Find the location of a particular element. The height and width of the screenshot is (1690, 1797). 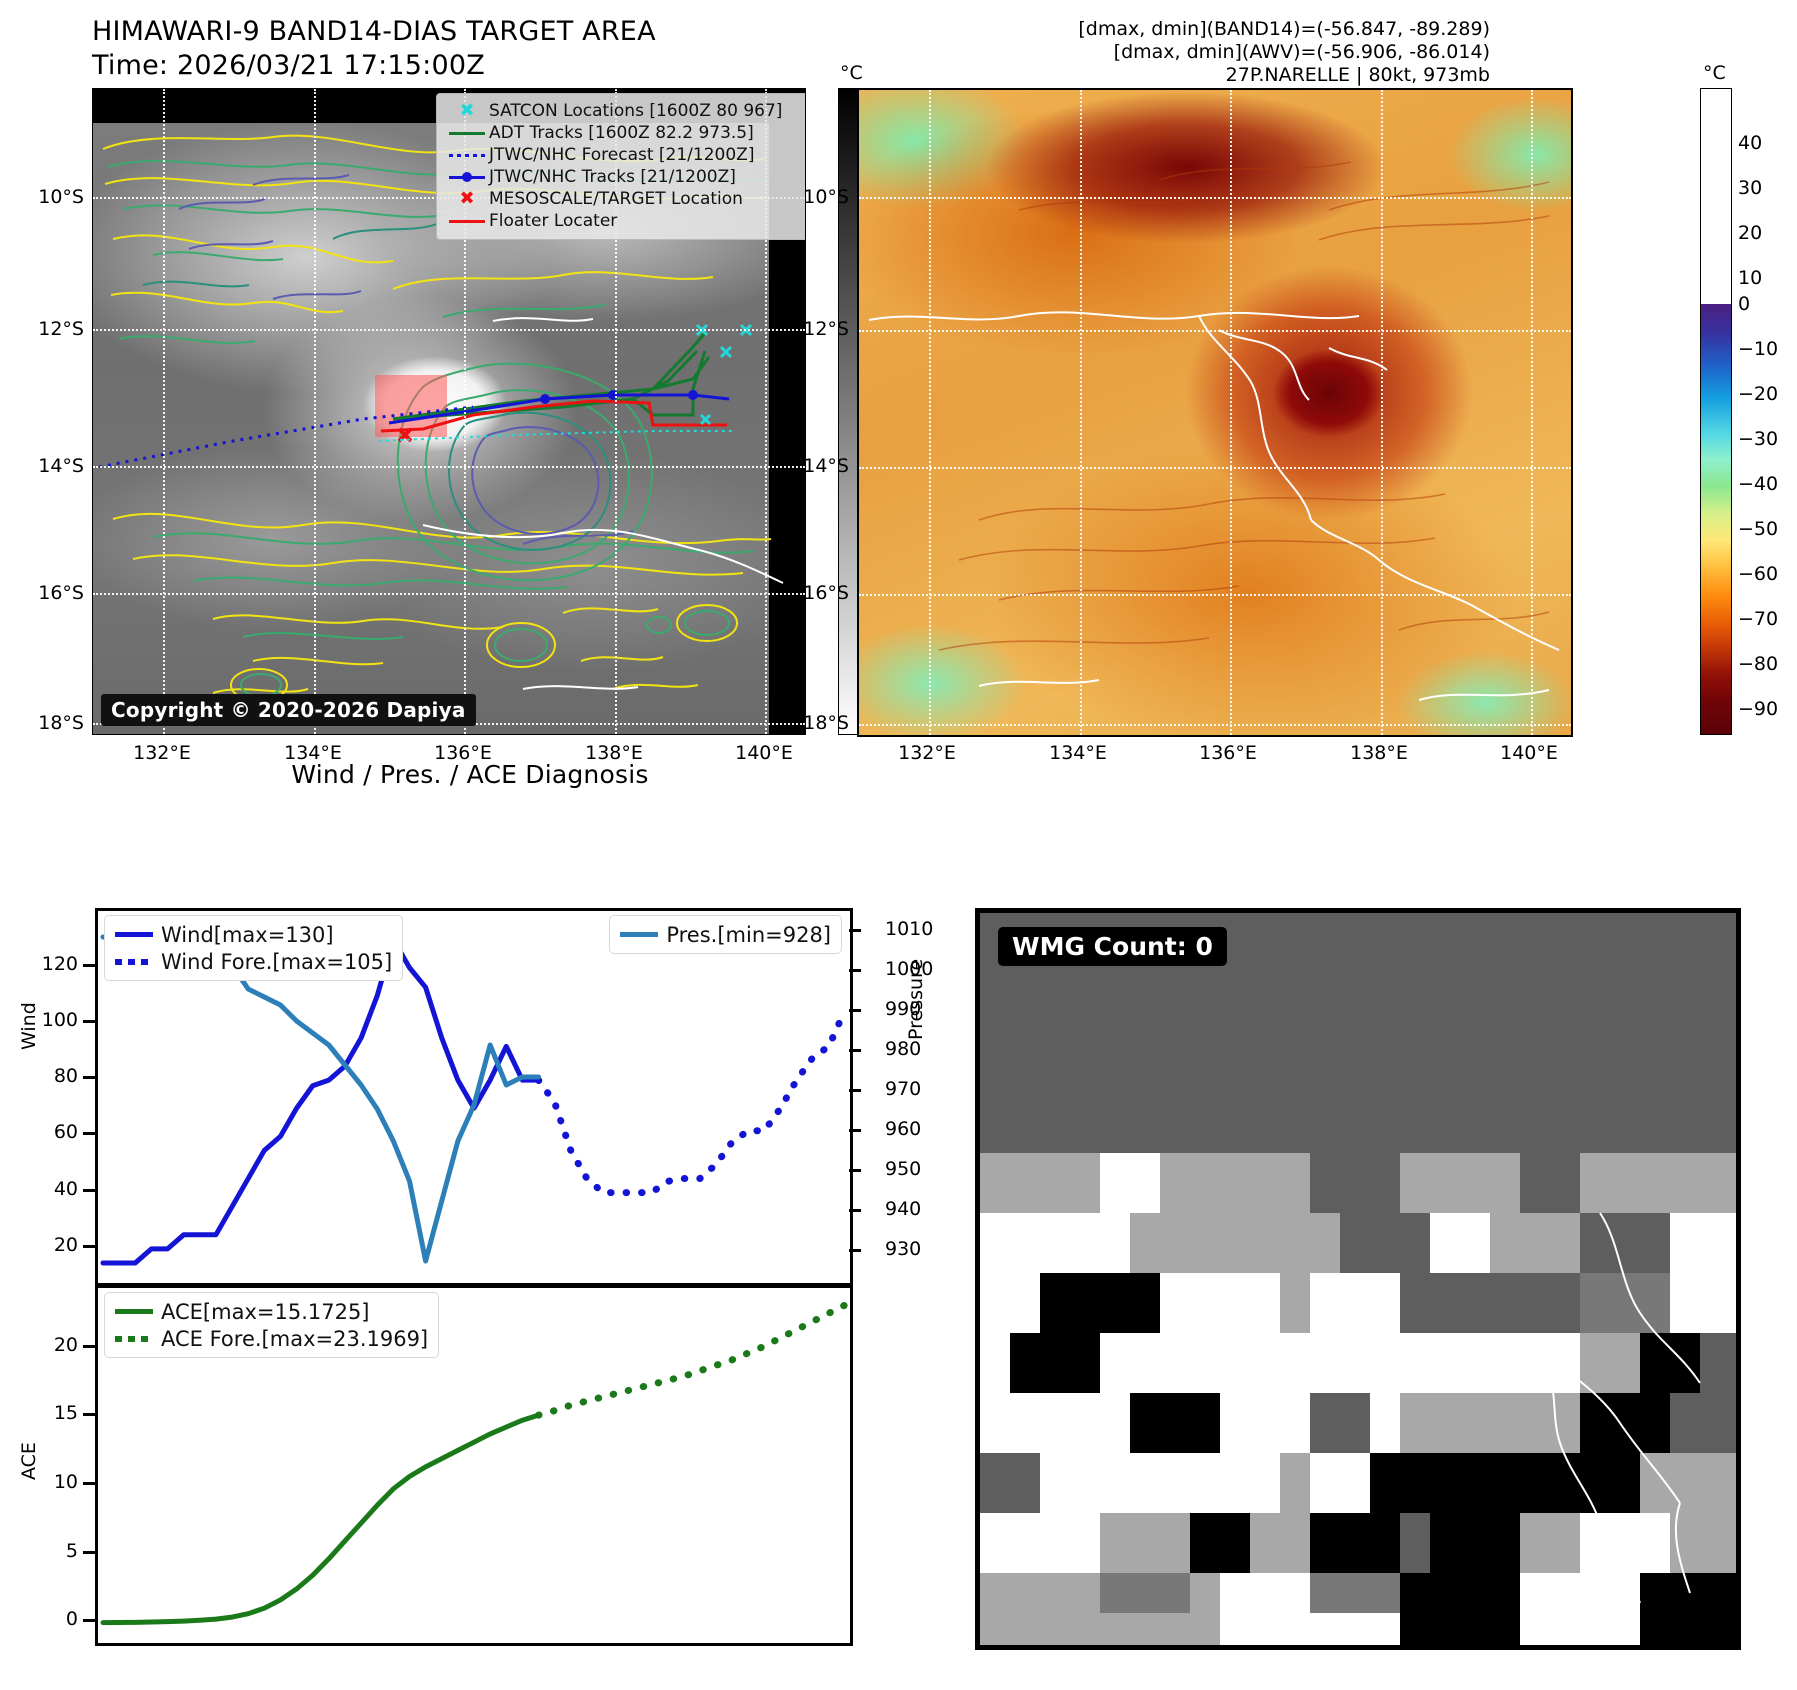

legend-item-adt-tracks: ADT Tracks [1600Z 82.2 973.5] is located at coordinates (624, 133).